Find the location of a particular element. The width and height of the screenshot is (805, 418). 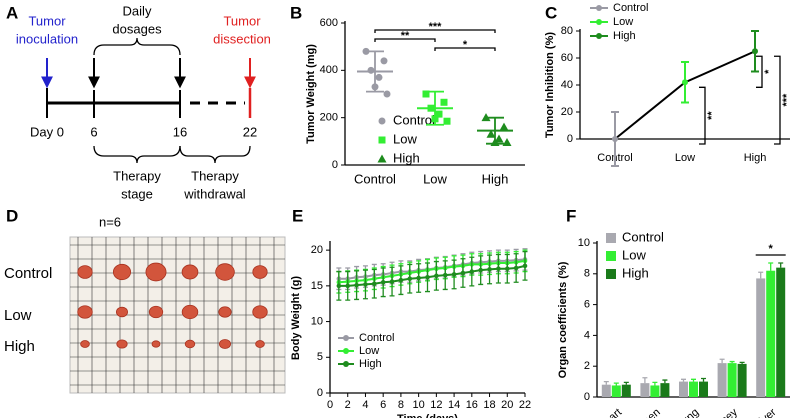

panel-label: B is located at coordinates (296, 12).